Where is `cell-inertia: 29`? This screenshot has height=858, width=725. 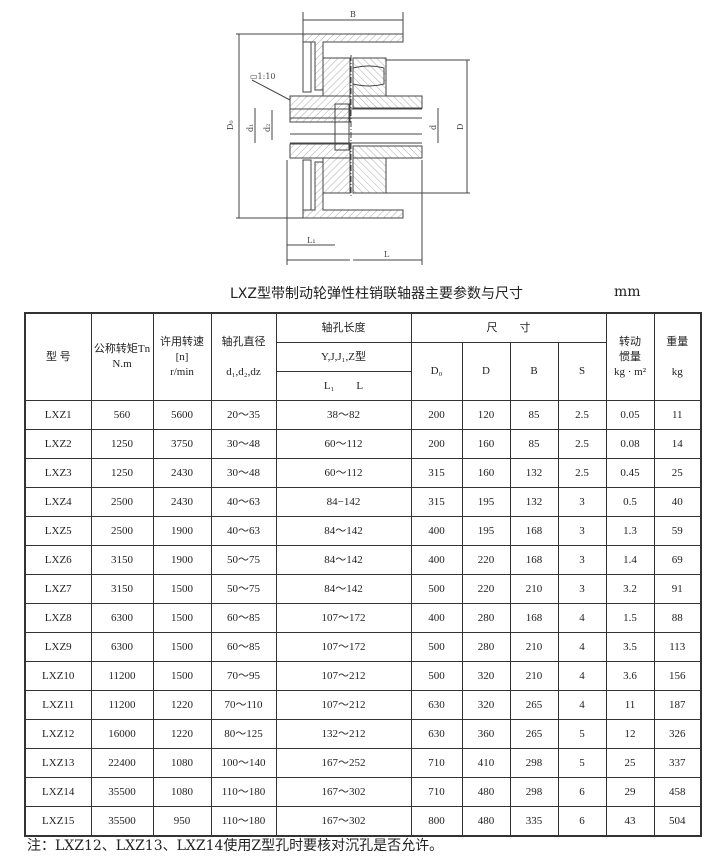
cell-inertia: 29 is located at coordinates (630, 792).